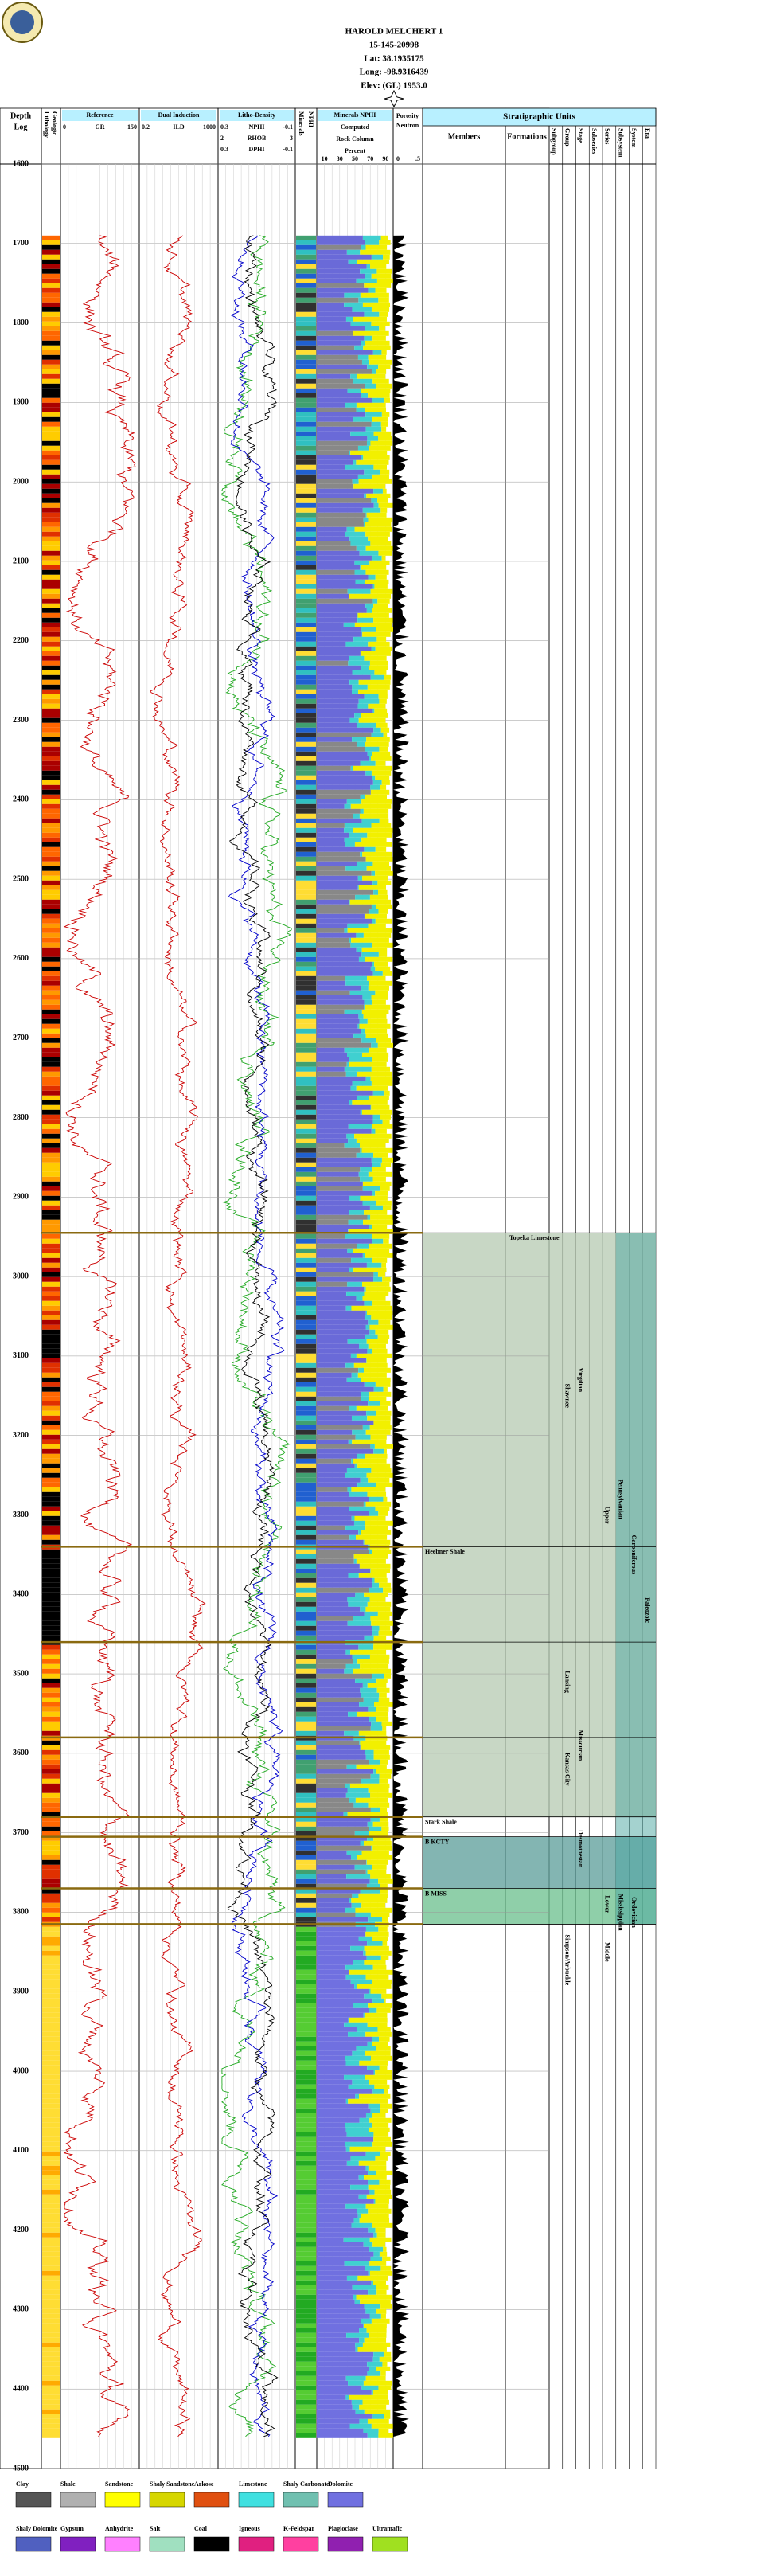 This screenshot has width=780, height=2576. Describe the element at coordinates (179, 115) in the screenshot. I see `track-title: Dual Induction` at that location.